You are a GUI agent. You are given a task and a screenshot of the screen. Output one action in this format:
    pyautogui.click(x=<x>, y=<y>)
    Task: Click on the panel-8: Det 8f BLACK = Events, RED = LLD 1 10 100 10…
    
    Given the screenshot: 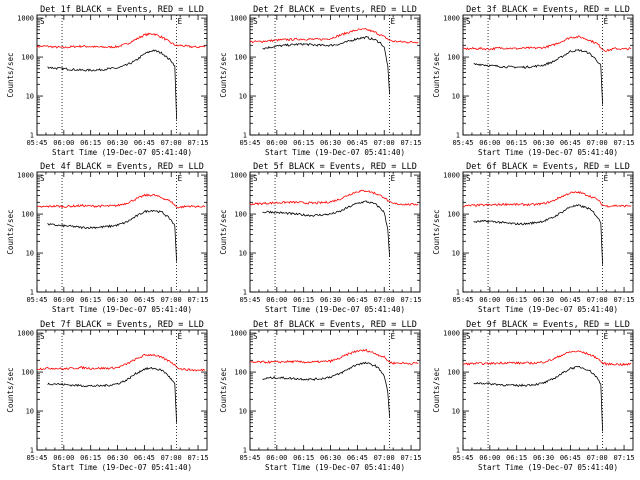 What is the action you would take?
    pyautogui.click(x=320, y=396)
    